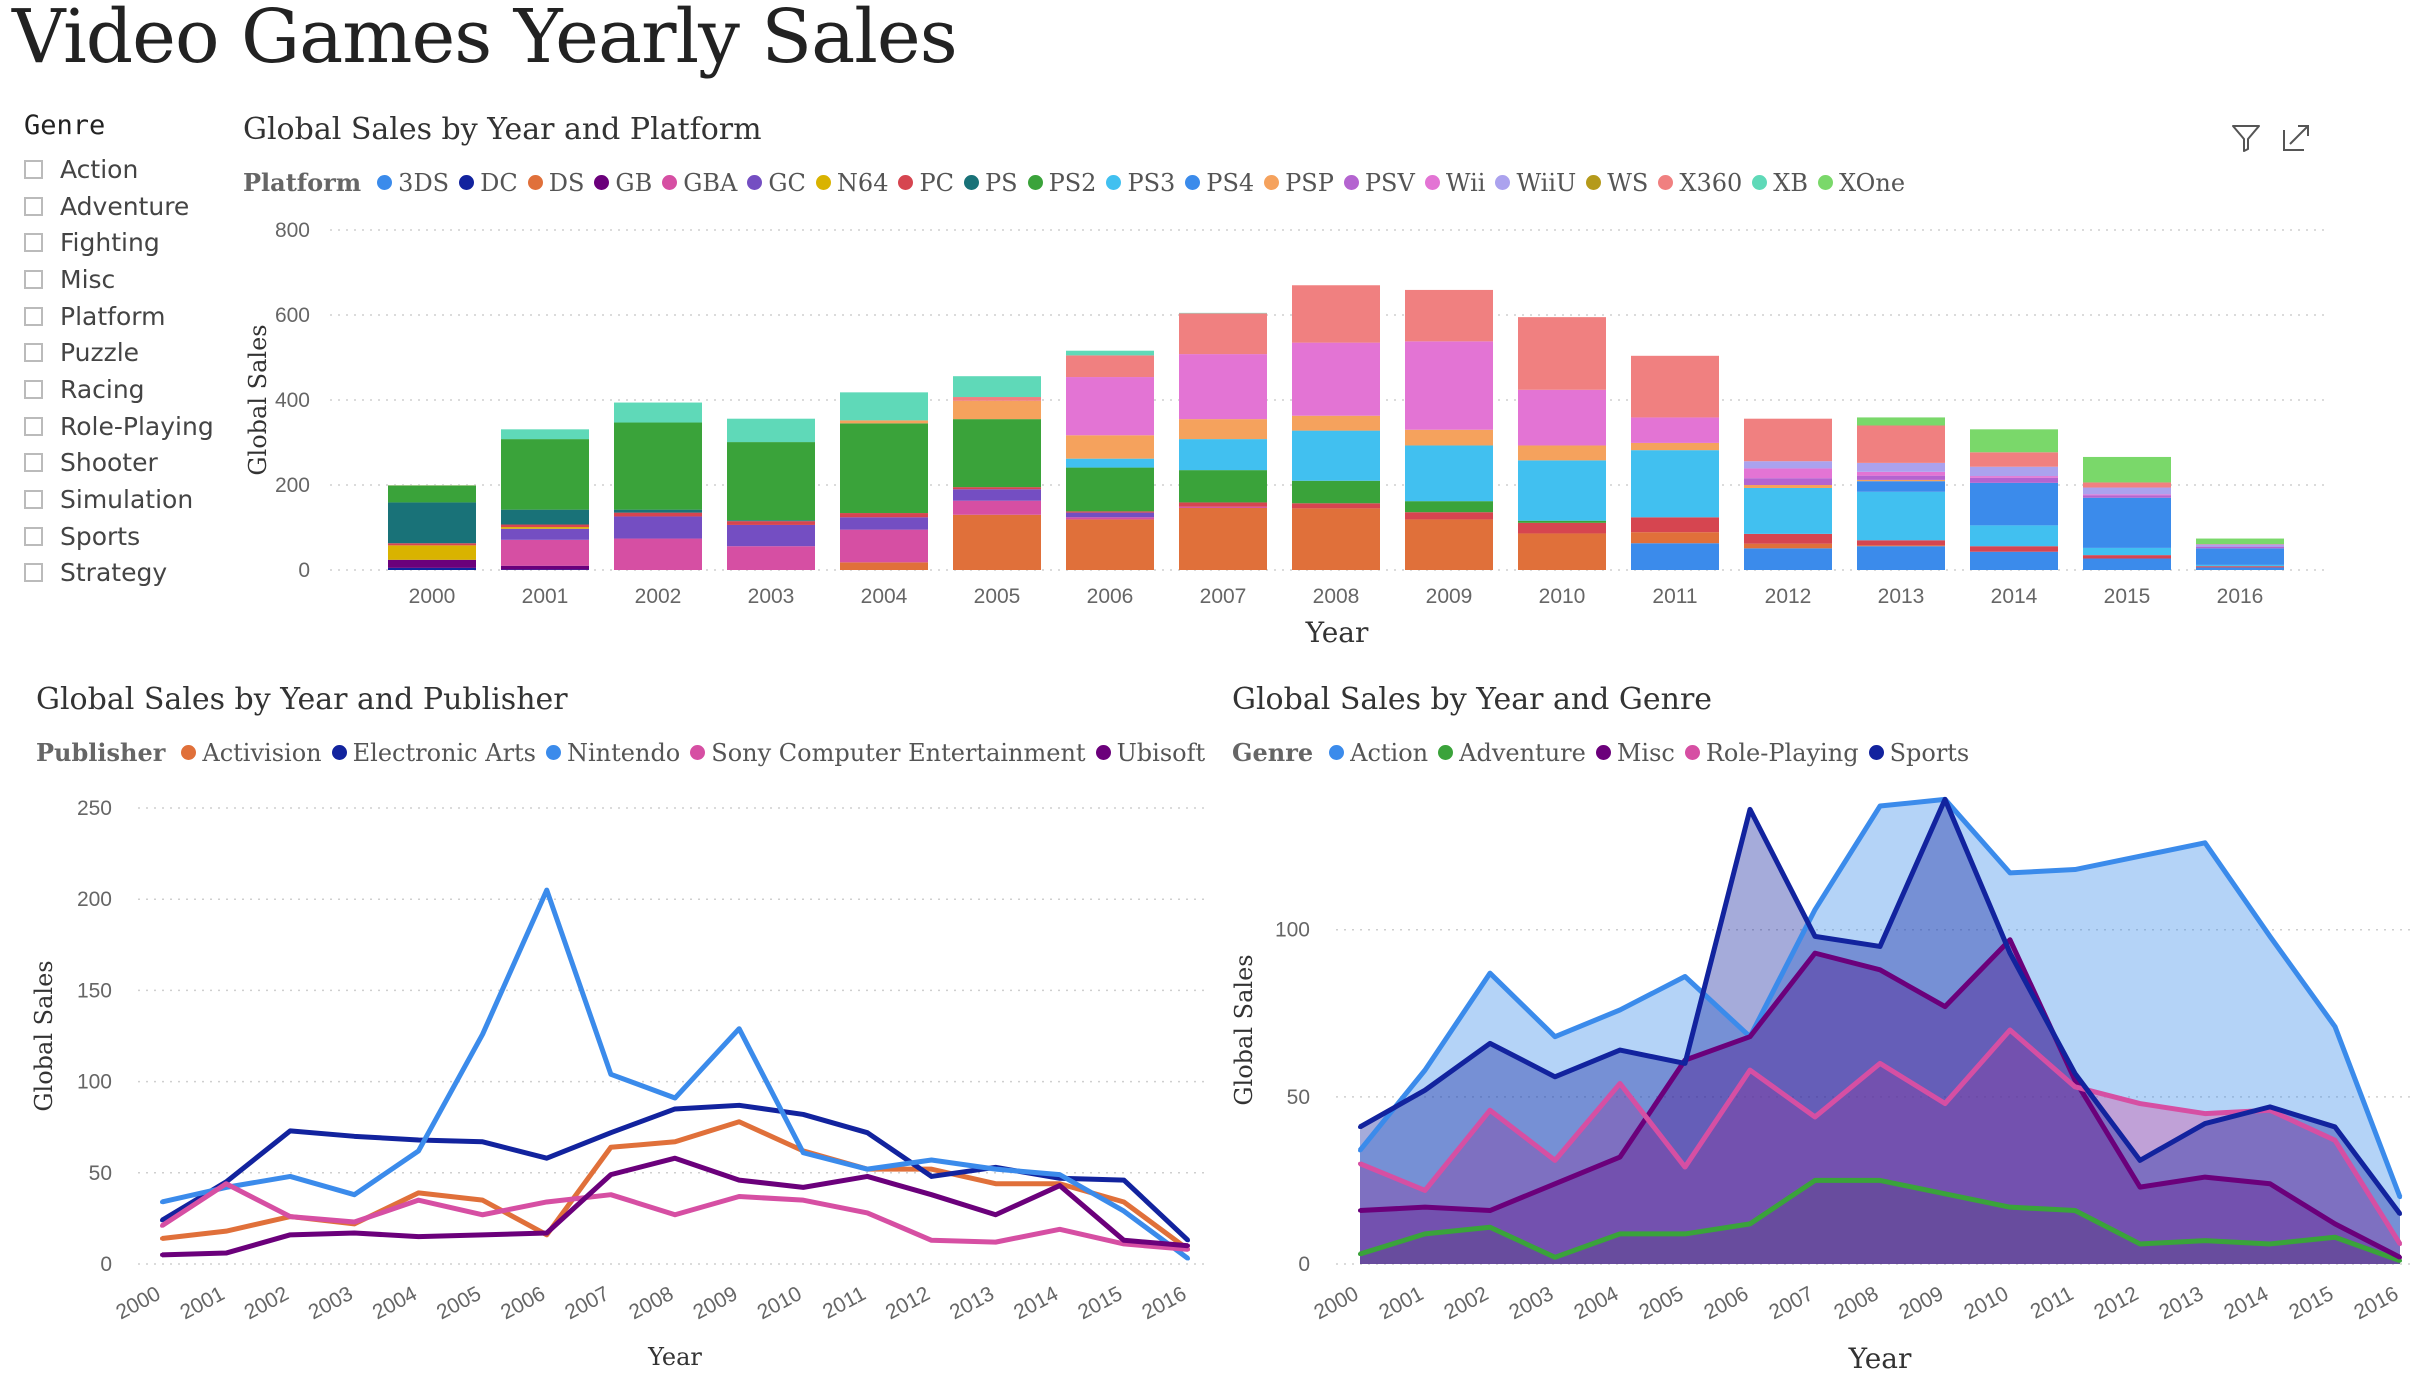 The image size is (2418, 1376). Describe the element at coordinates (1788, 440) in the screenshot. I see `bar-x360-2012` at that location.